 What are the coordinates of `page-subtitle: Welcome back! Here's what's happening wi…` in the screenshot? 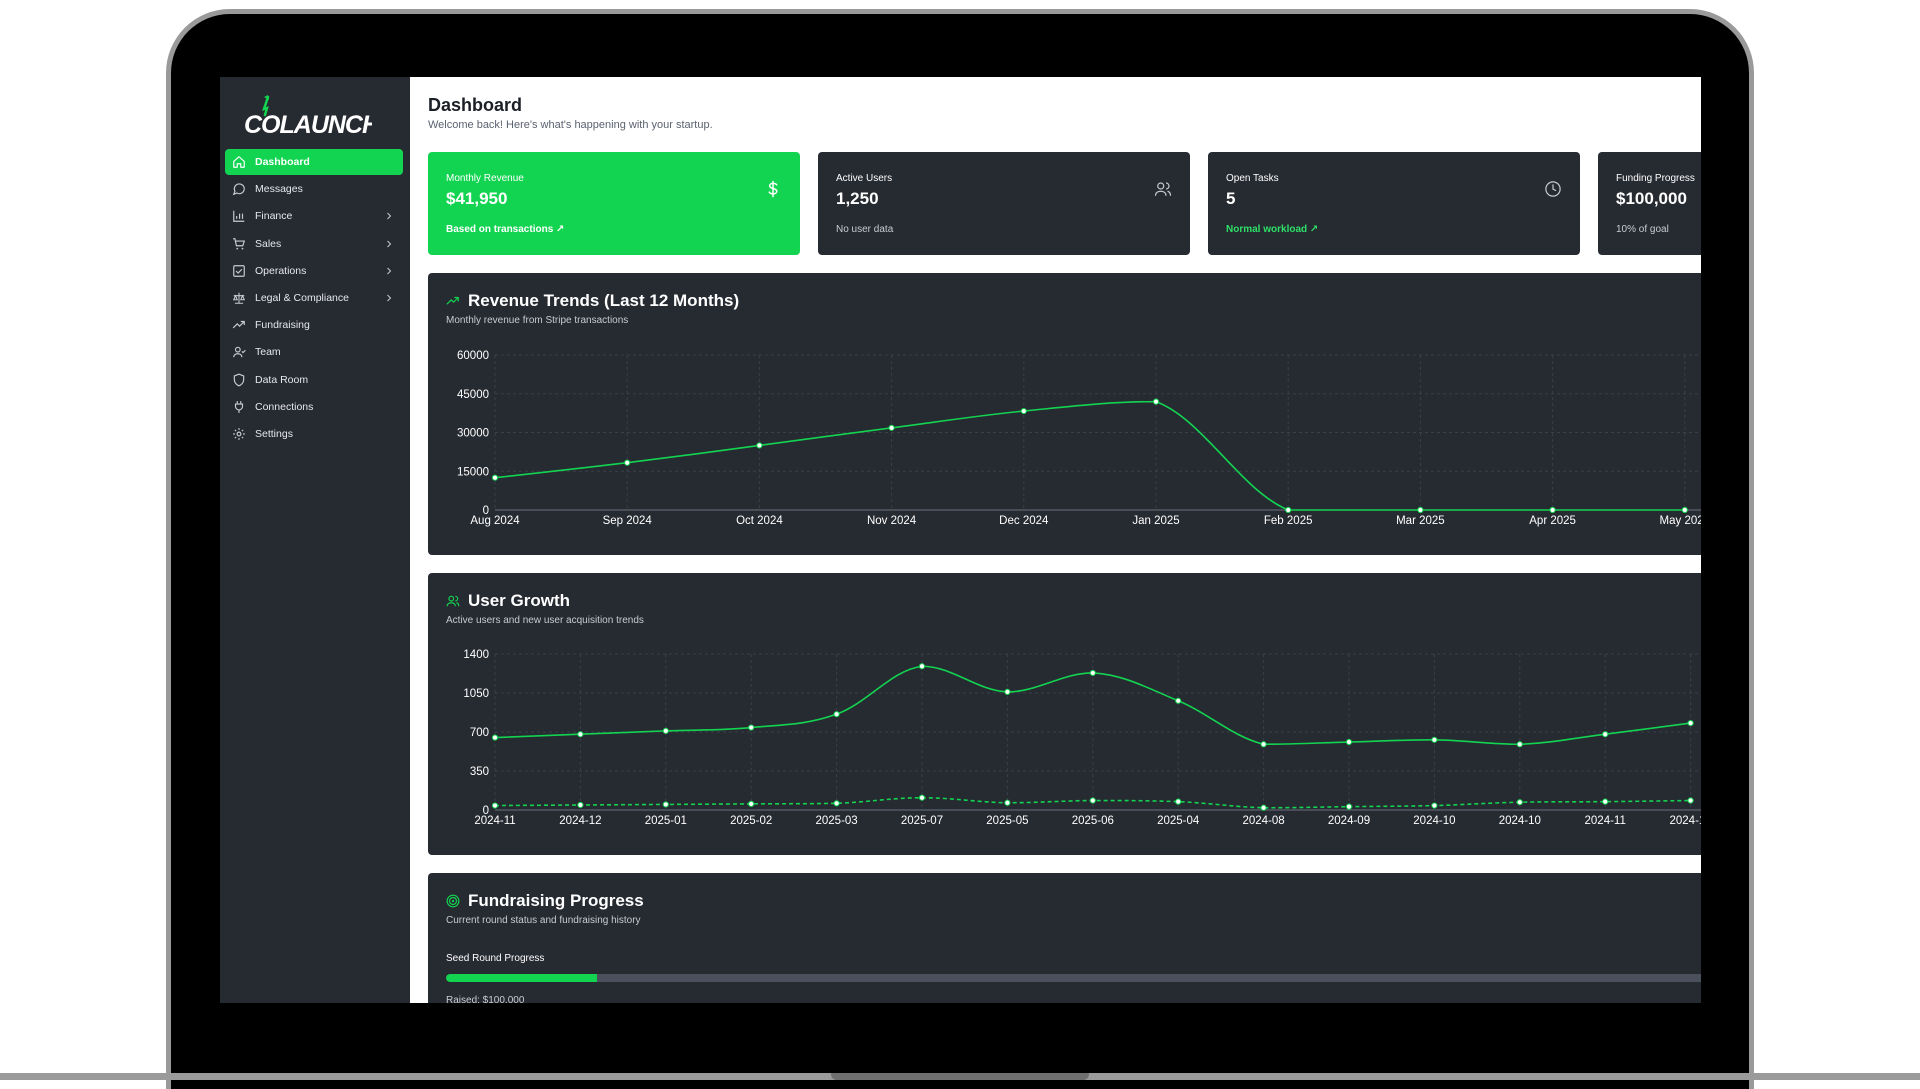 It's located at (570, 125).